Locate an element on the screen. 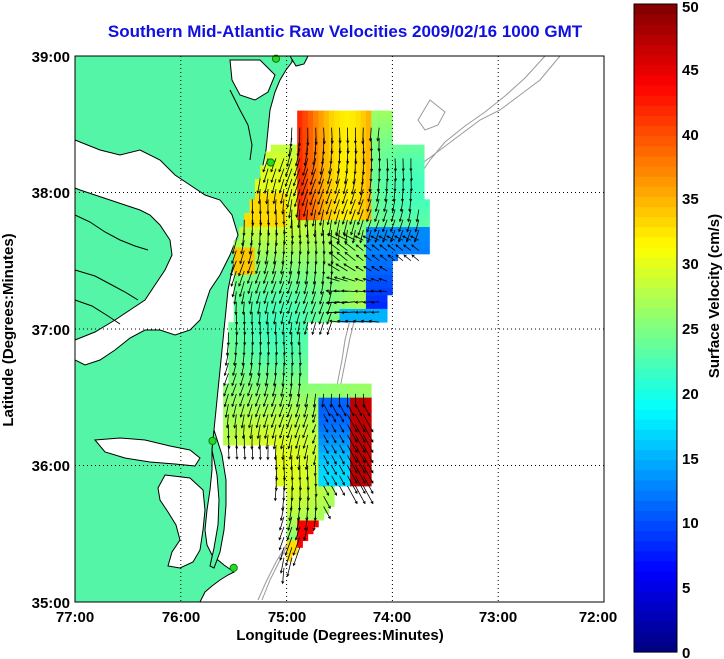  colorbar-swatch is located at coordinates (655, 313).